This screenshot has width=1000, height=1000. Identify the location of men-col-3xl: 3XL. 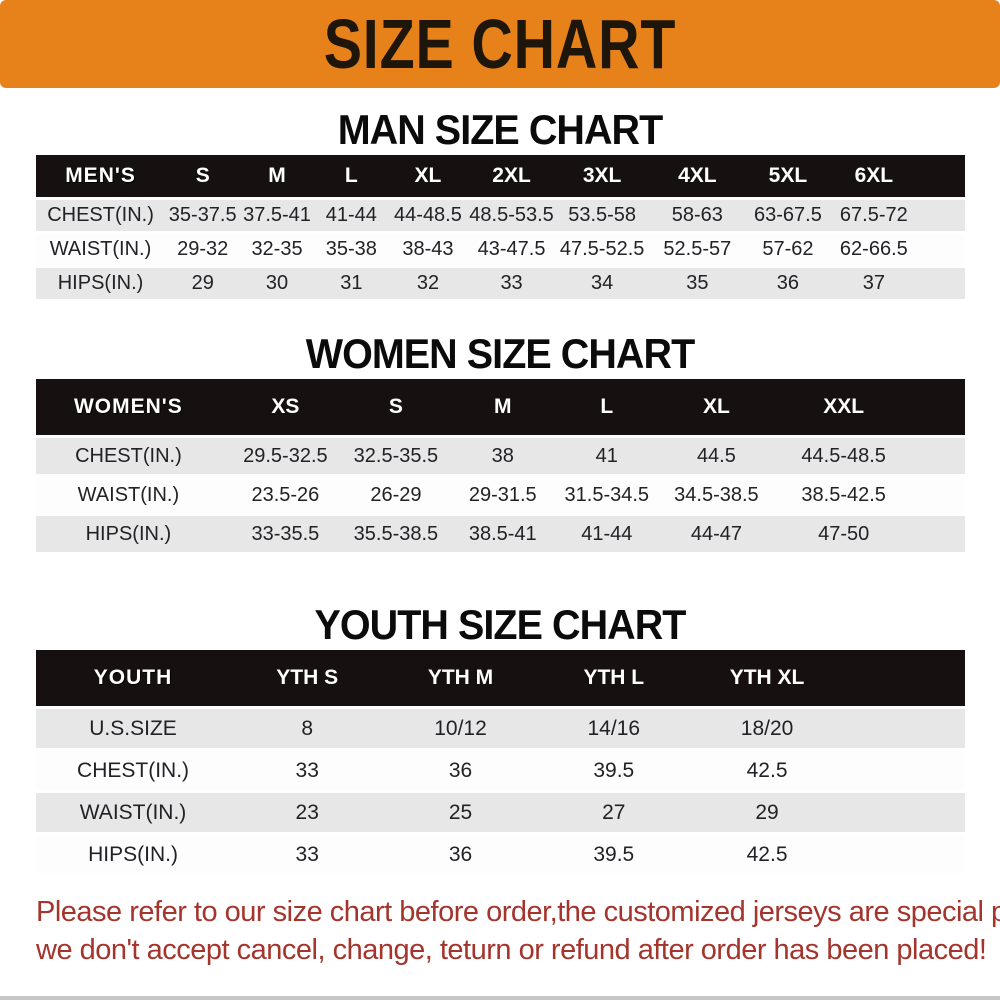
(602, 176).